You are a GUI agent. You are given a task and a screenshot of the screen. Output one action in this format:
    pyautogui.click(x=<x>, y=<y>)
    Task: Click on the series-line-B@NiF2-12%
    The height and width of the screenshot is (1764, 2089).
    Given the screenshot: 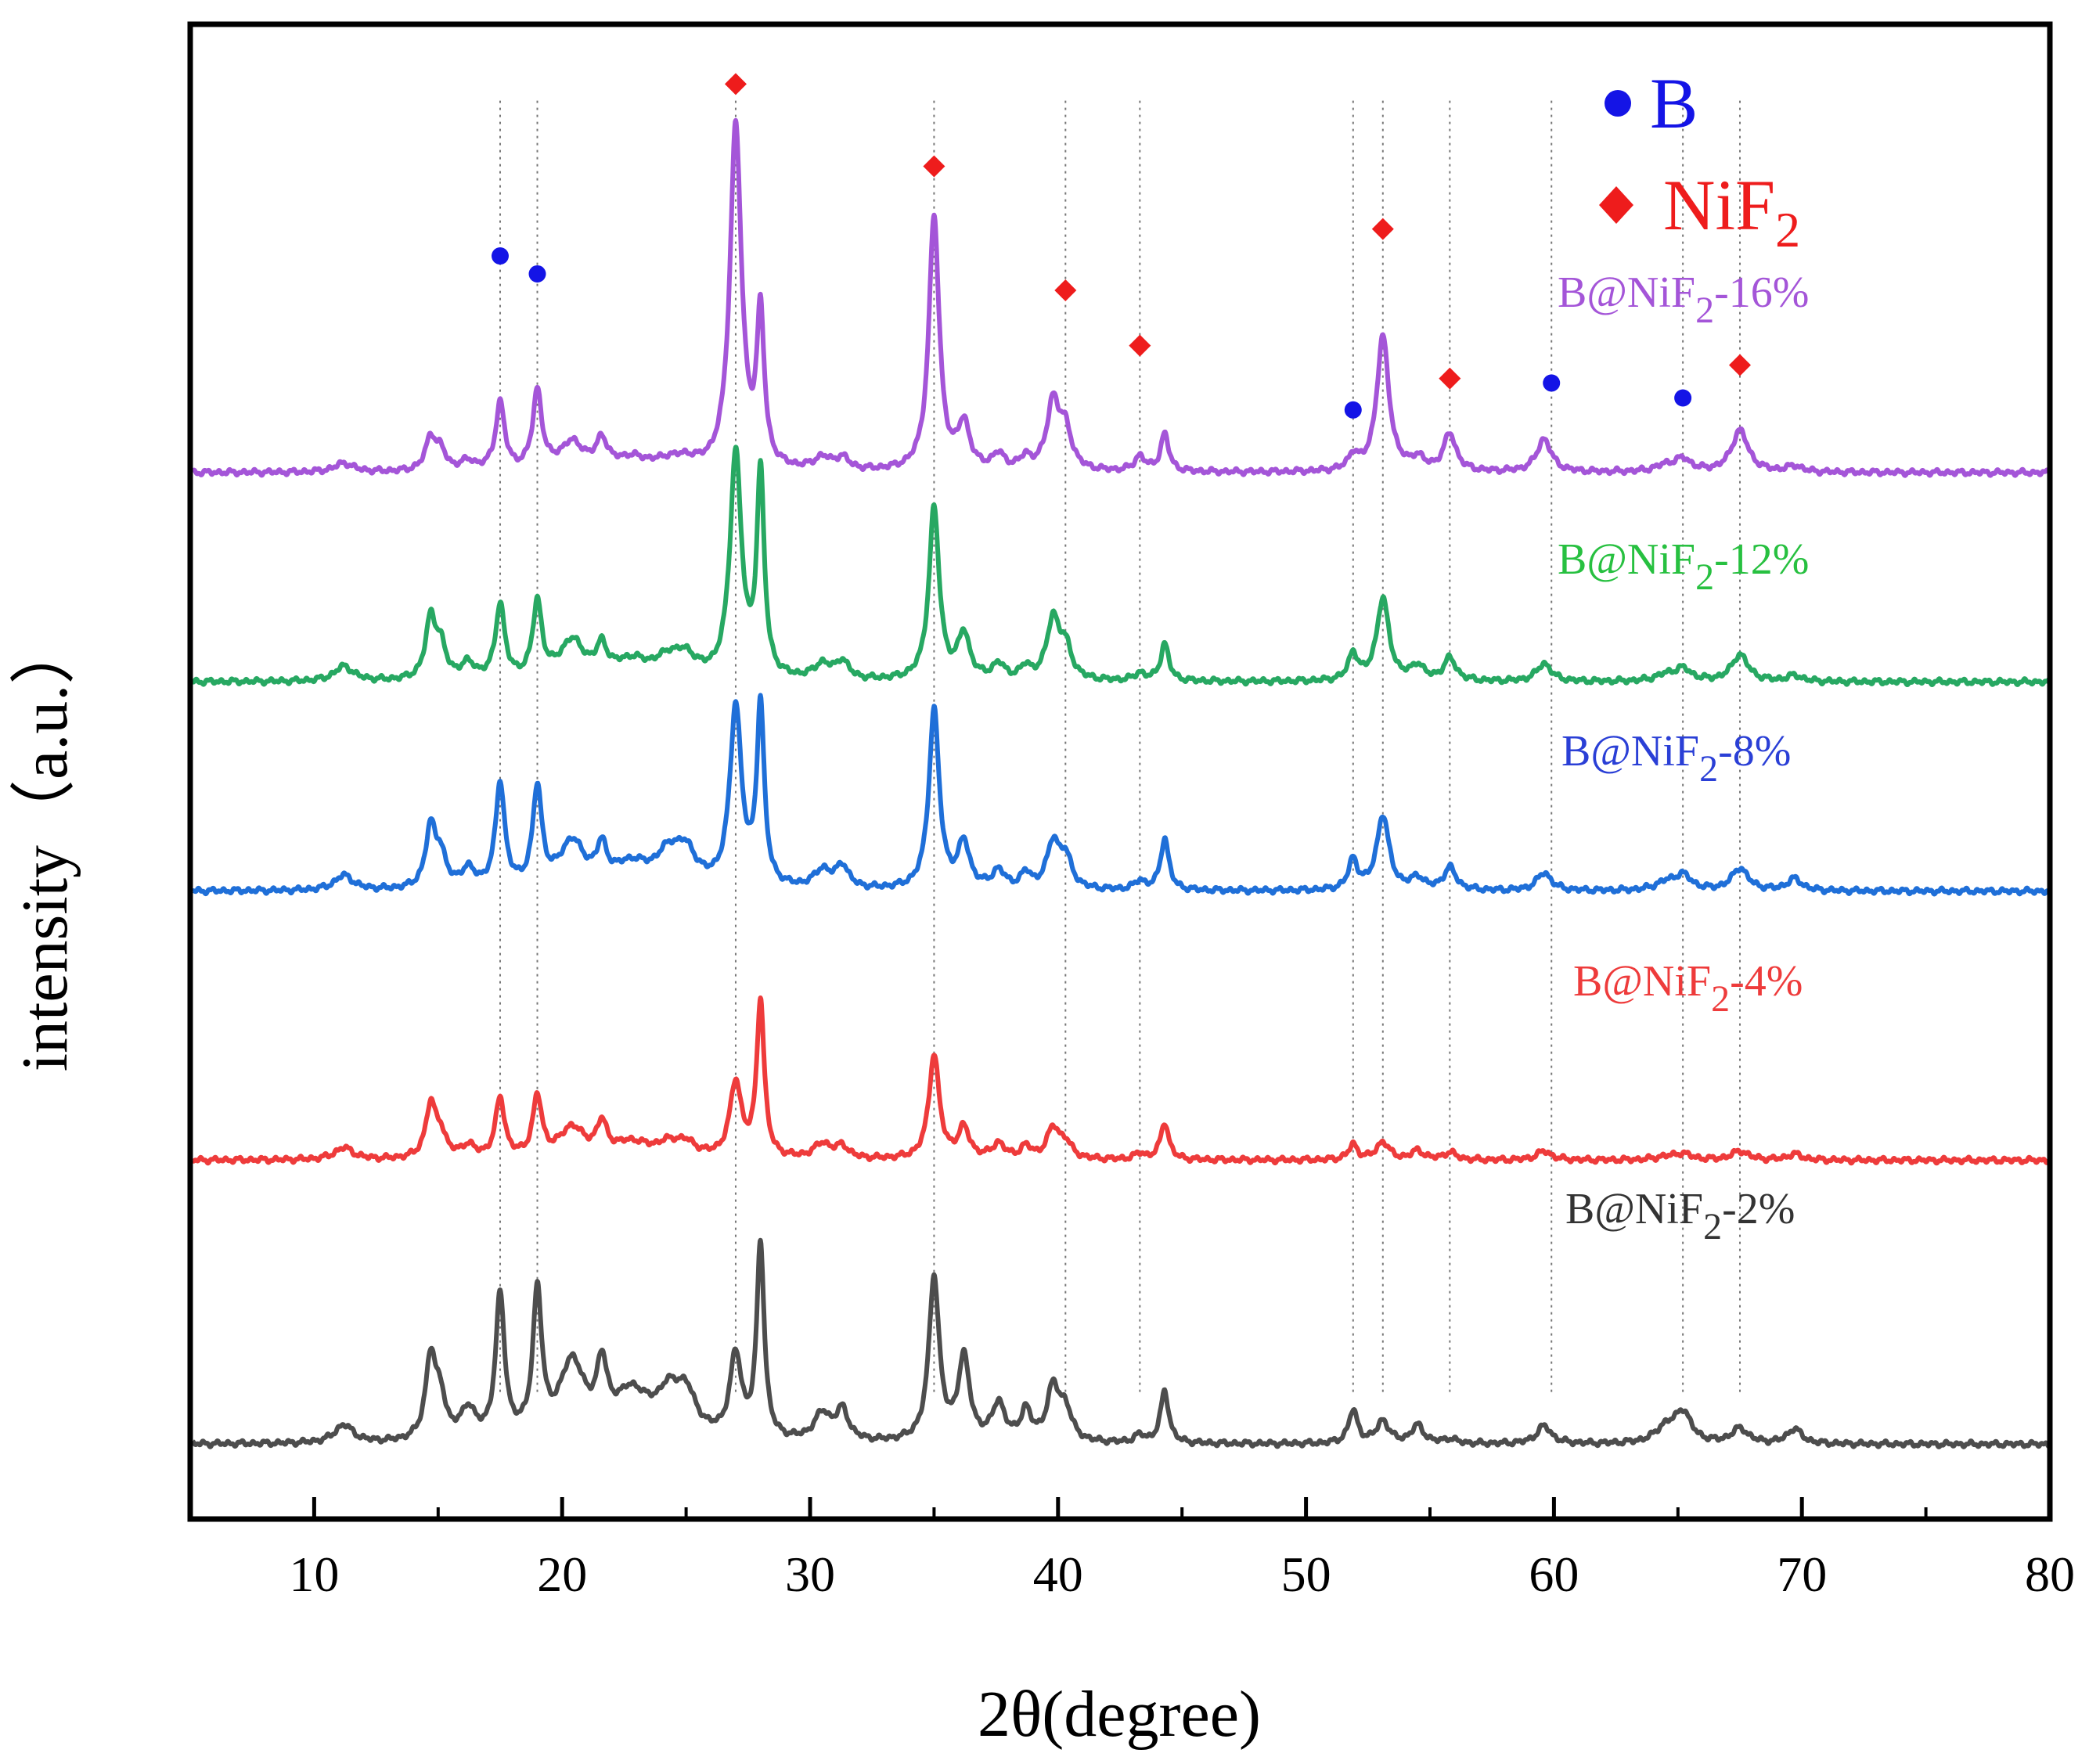 What is the action you would take?
    pyautogui.click(x=1120, y=566)
    